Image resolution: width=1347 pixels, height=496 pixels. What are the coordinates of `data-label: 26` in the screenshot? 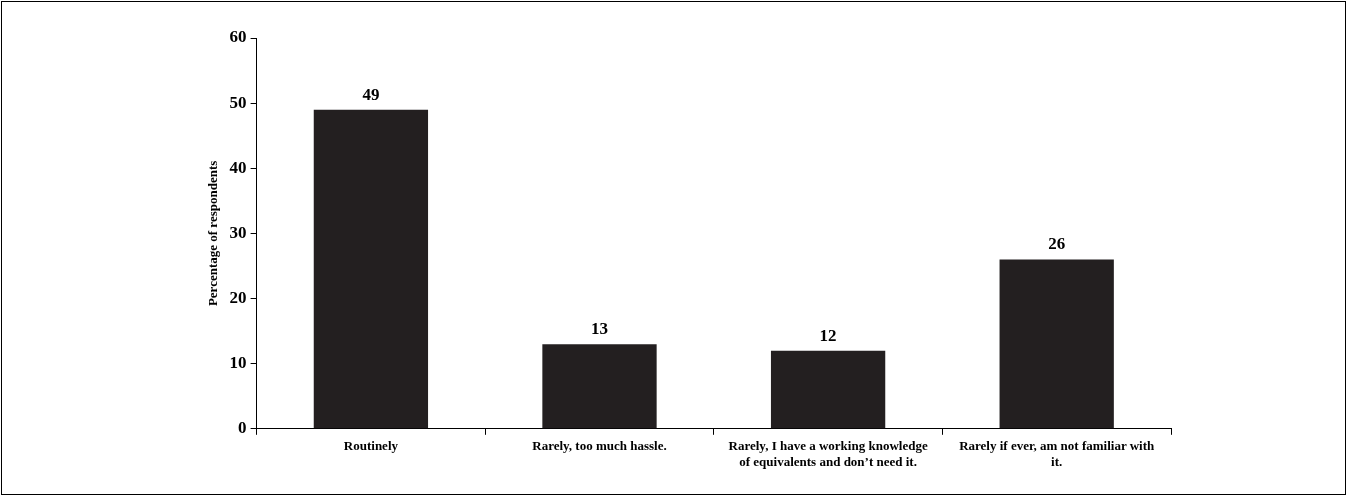 It's located at (1057, 244).